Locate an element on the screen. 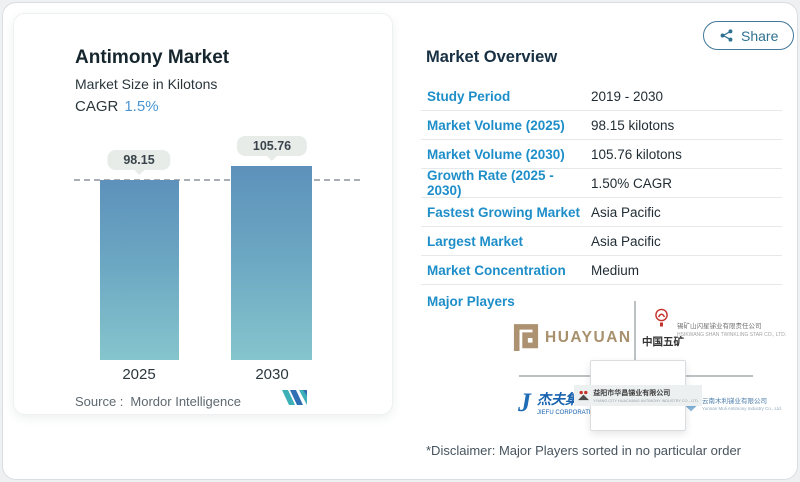 The width and height of the screenshot is (800, 482). huachang-emblem-icon is located at coordinates (584, 395).